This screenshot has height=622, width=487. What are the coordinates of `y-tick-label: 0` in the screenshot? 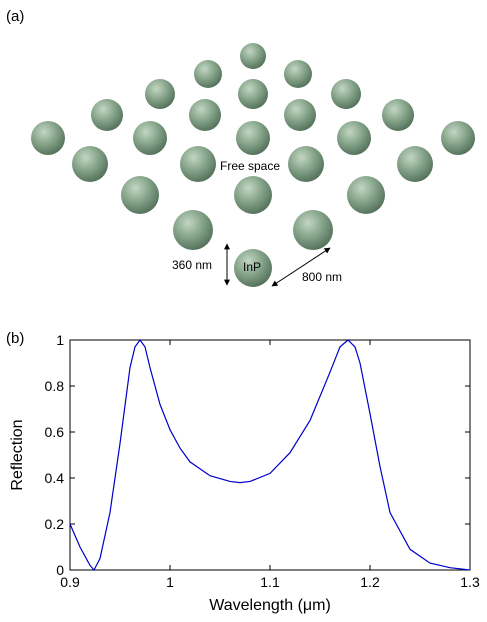 It's located at (60, 570).